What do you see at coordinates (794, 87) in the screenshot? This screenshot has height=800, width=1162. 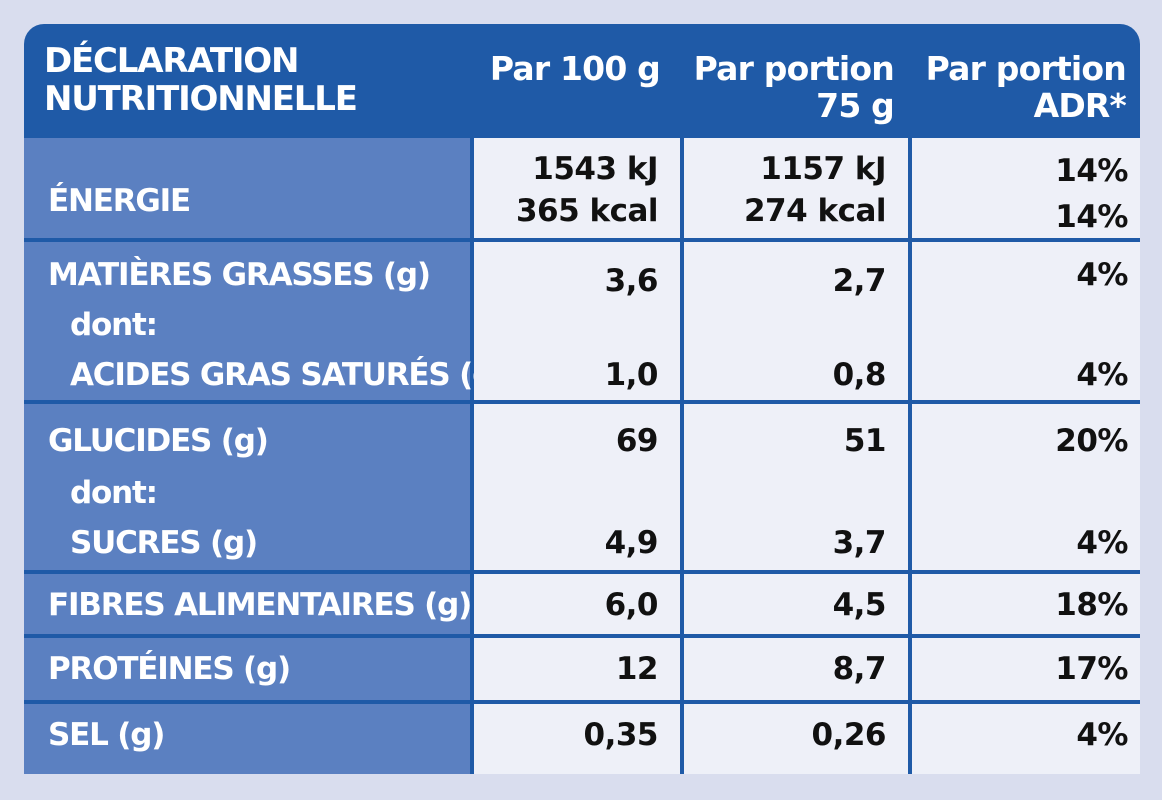 I see `col-header-per-portion: Par portion 75 g` at bounding box center [794, 87].